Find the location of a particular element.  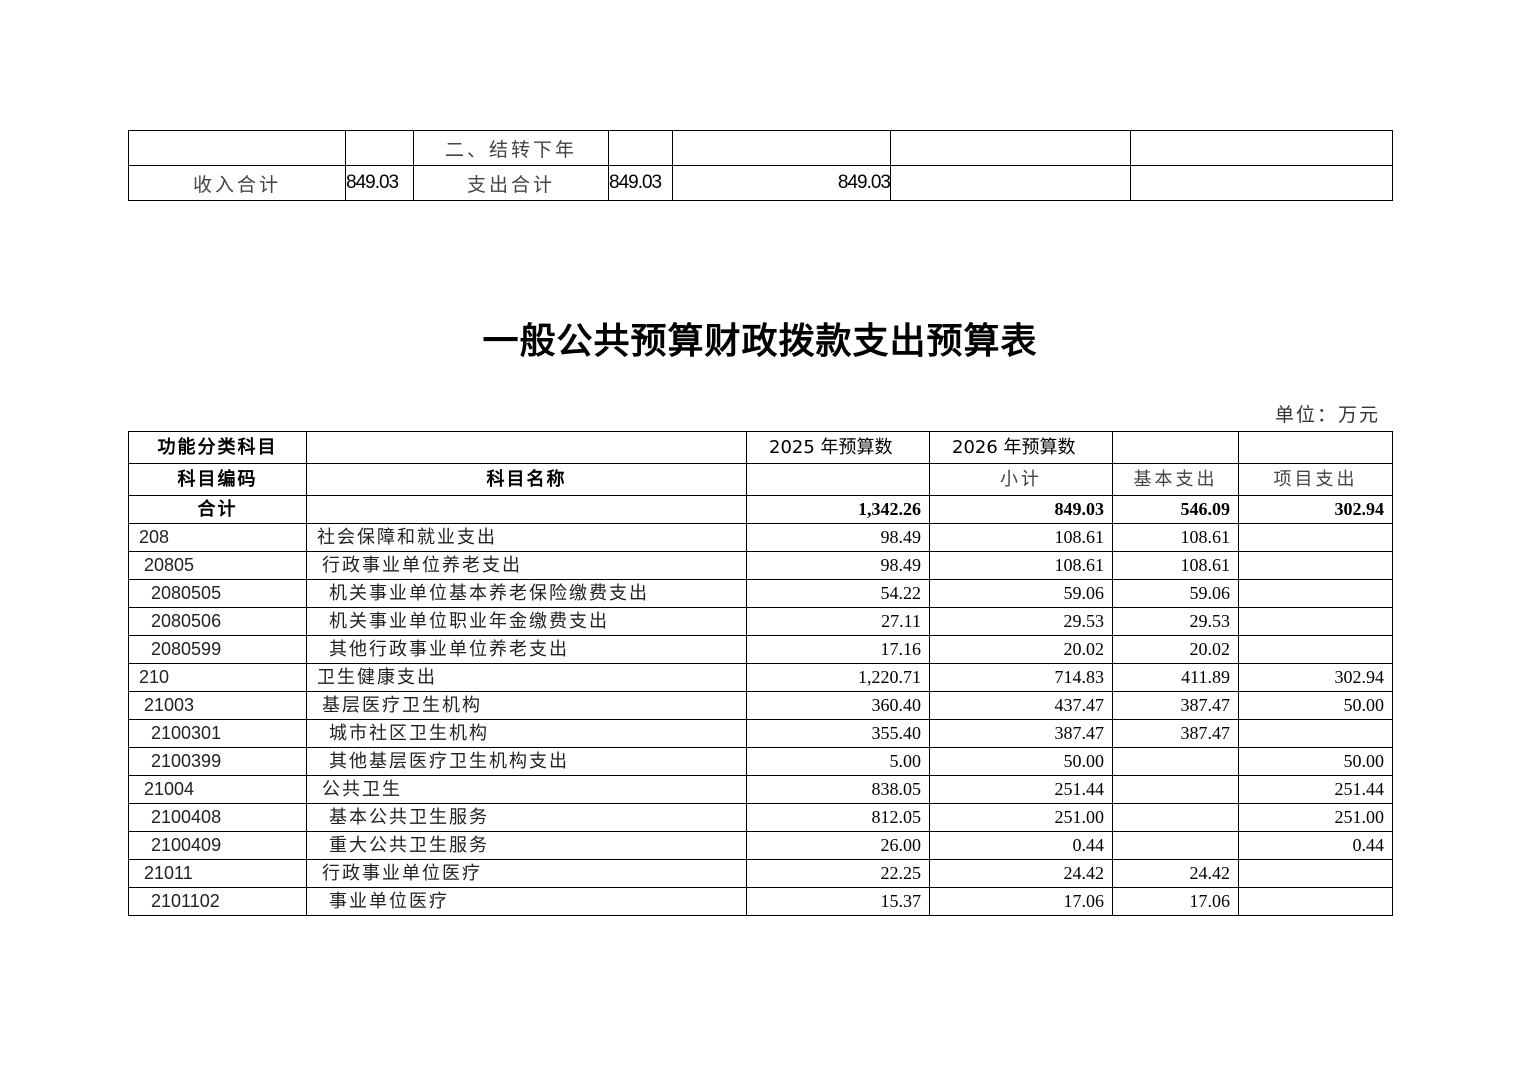

budget-2026-basic: 387.47 is located at coordinates (1175, 705).